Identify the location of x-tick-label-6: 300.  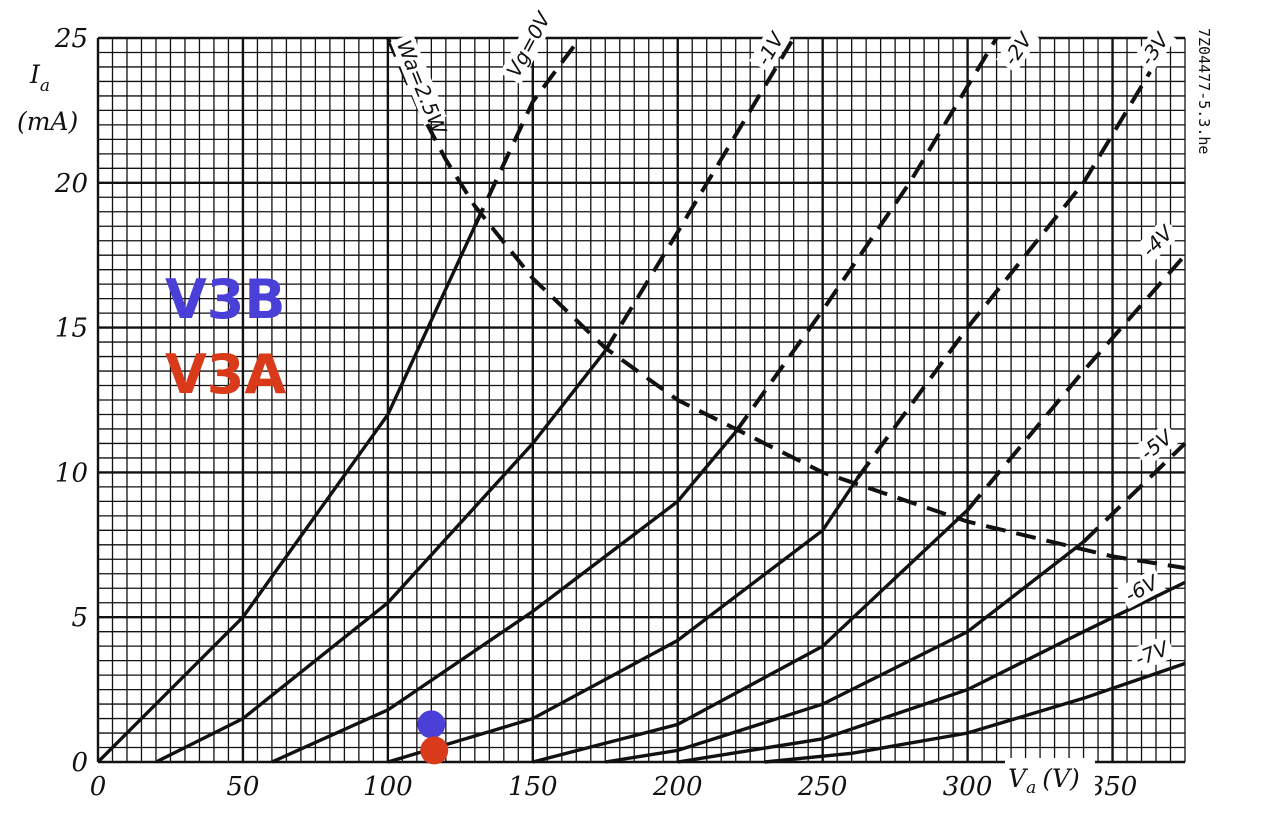
(968, 787).